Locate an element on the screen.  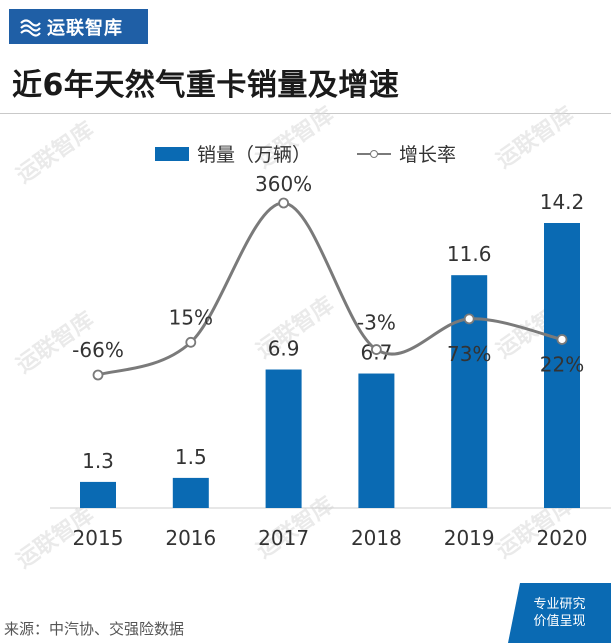
x-tick-label-2018: 2018 is located at coordinates (376, 538).